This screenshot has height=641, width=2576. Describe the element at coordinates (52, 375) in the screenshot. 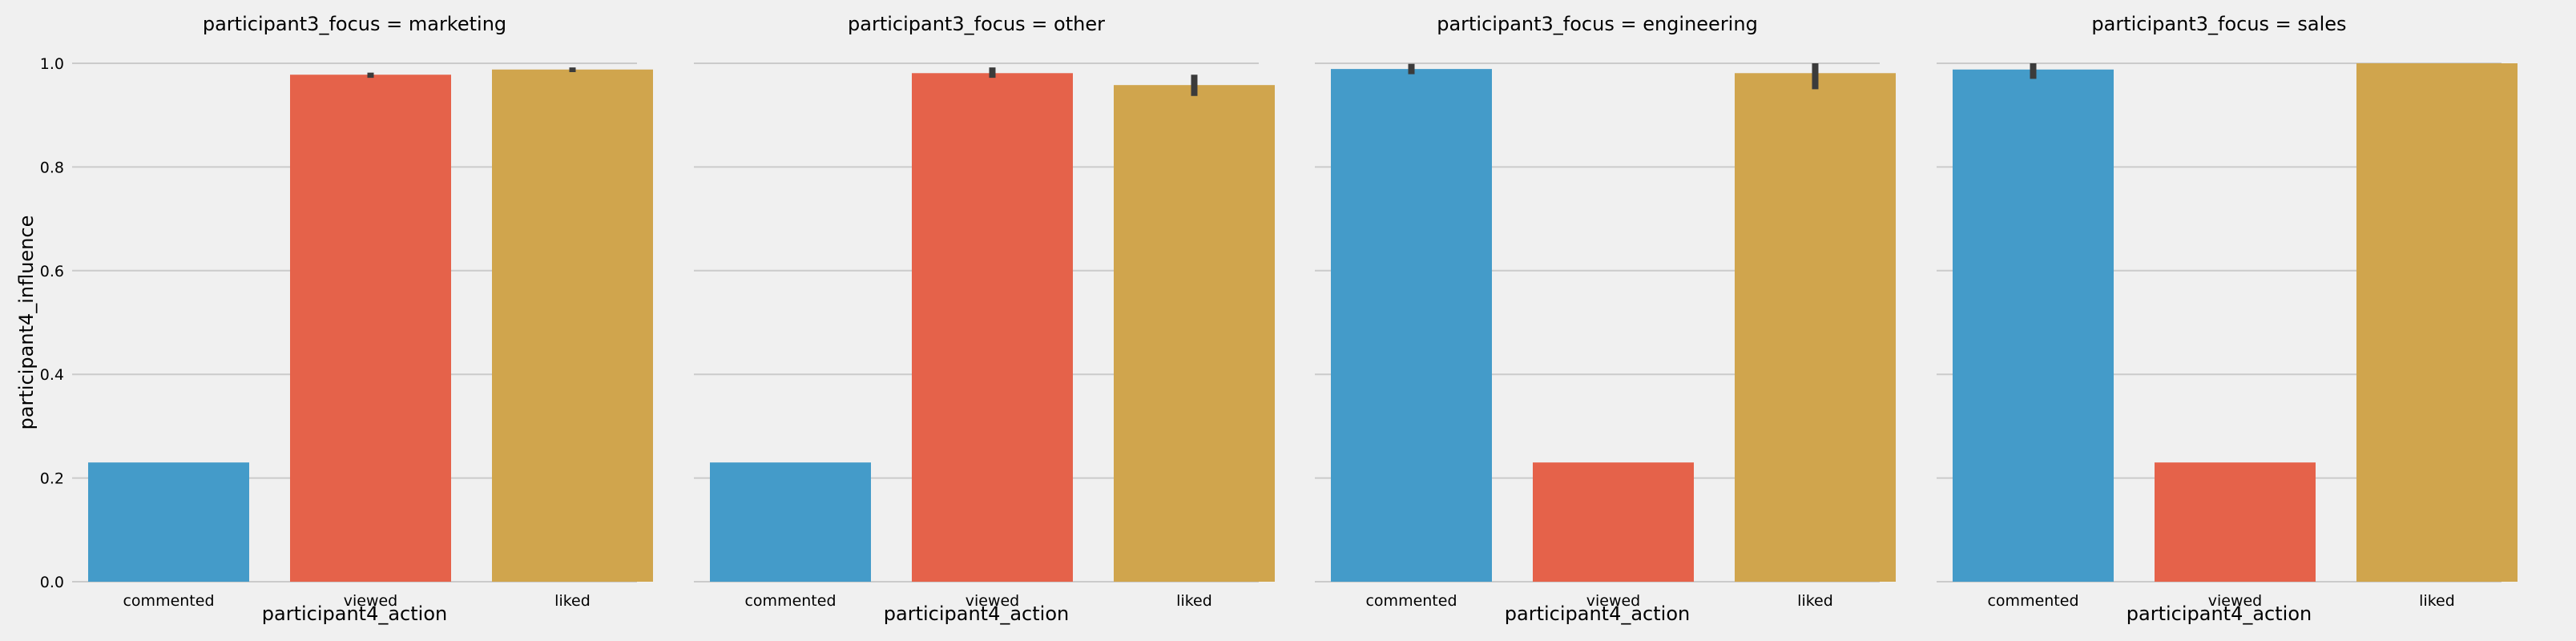

I see `y-tick-label: 0.4` at that location.